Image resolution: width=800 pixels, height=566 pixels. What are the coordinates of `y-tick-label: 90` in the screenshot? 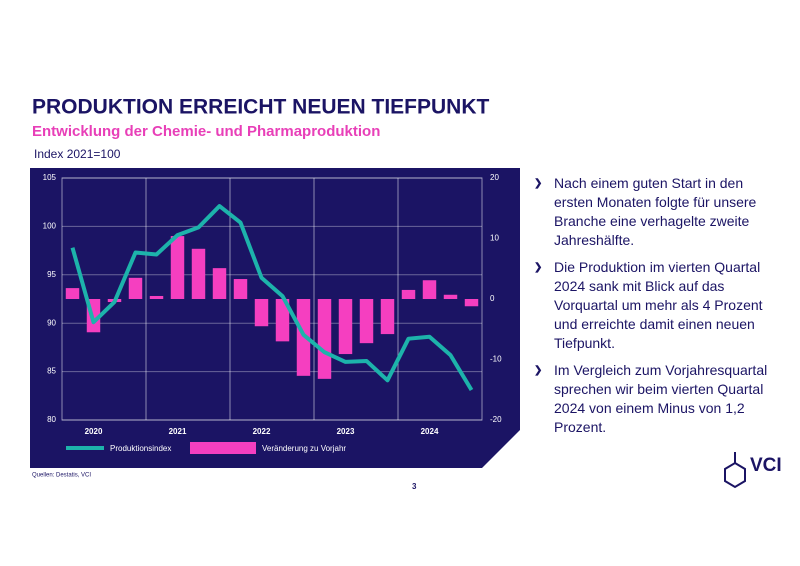 It's located at (51, 322).